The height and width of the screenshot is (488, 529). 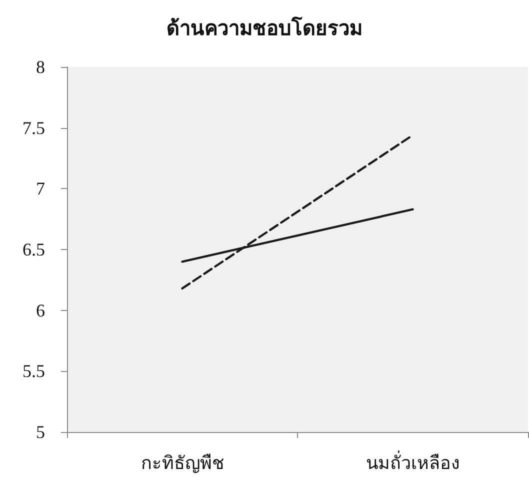 What do you see at coordinates (33, 371) in the screenshot?
I see `y-tick-label: 5.5` at bounding box center [33, 371].